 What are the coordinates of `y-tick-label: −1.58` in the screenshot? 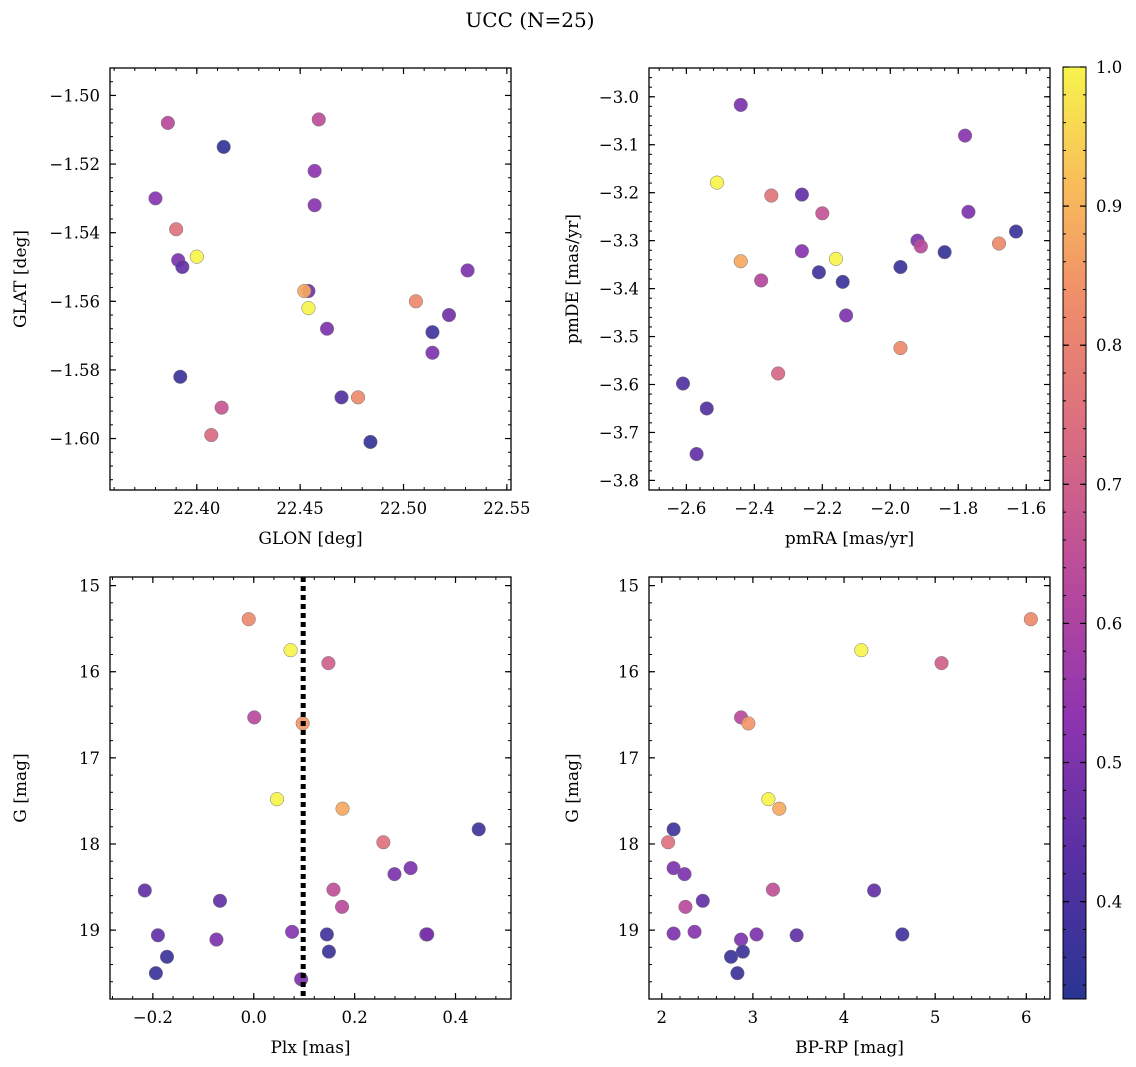 It's located at (74, 370).